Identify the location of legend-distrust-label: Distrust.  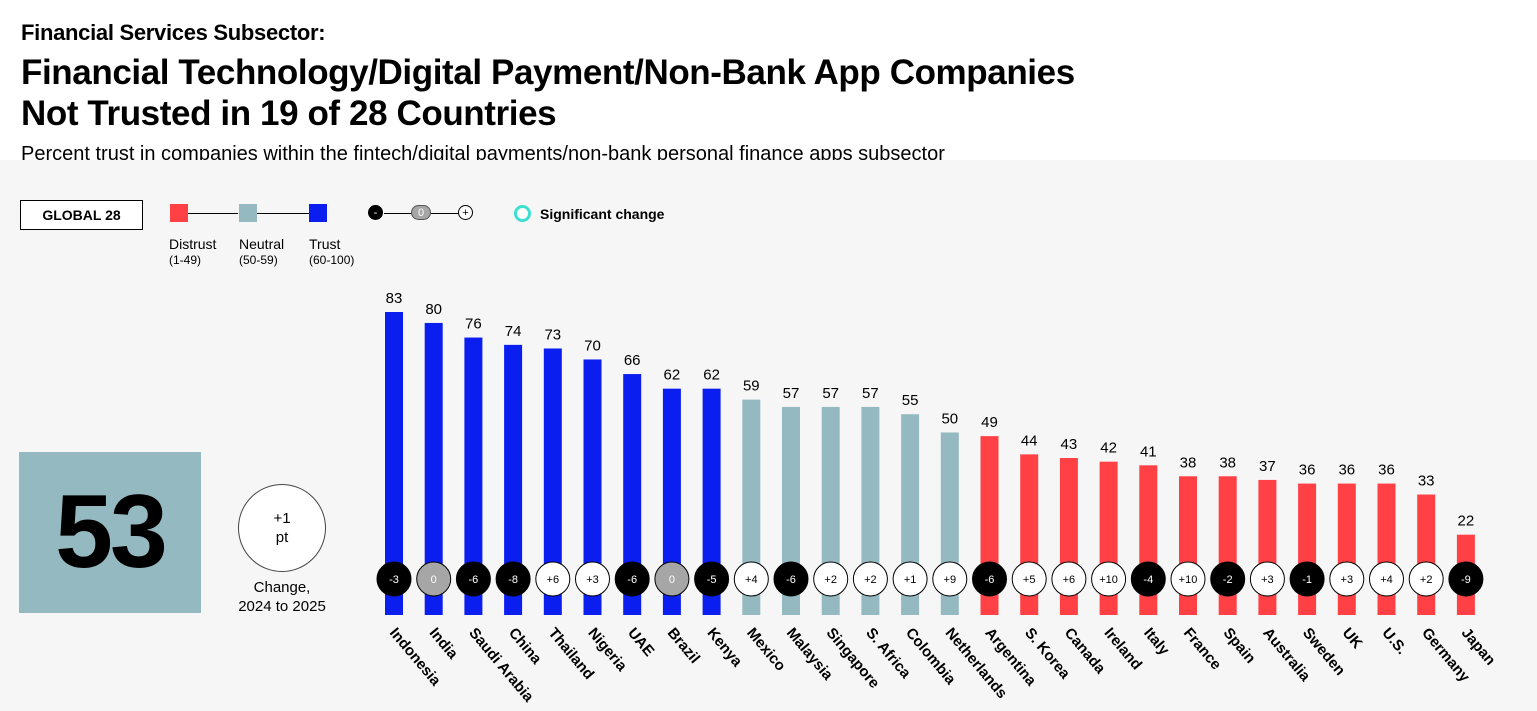
(193, 244).